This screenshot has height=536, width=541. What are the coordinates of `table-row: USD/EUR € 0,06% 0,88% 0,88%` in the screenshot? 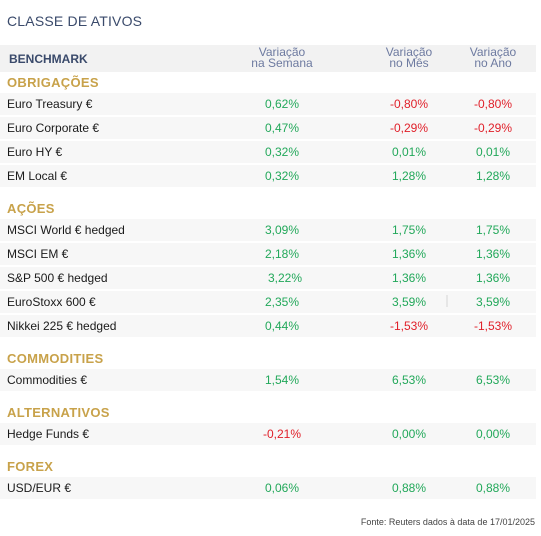 It's located at (268, 488).